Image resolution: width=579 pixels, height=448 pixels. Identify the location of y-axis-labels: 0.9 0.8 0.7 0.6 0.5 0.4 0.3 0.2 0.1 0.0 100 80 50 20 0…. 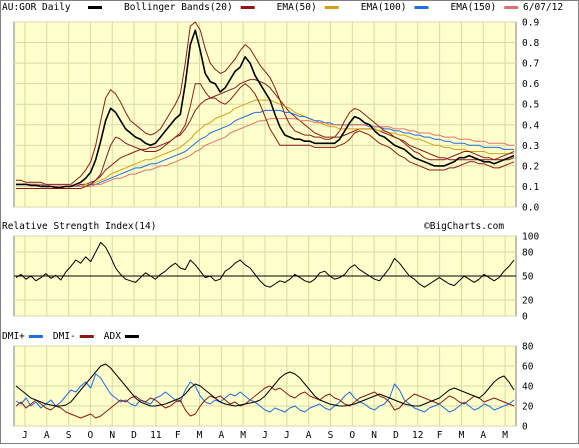
(530, 225).